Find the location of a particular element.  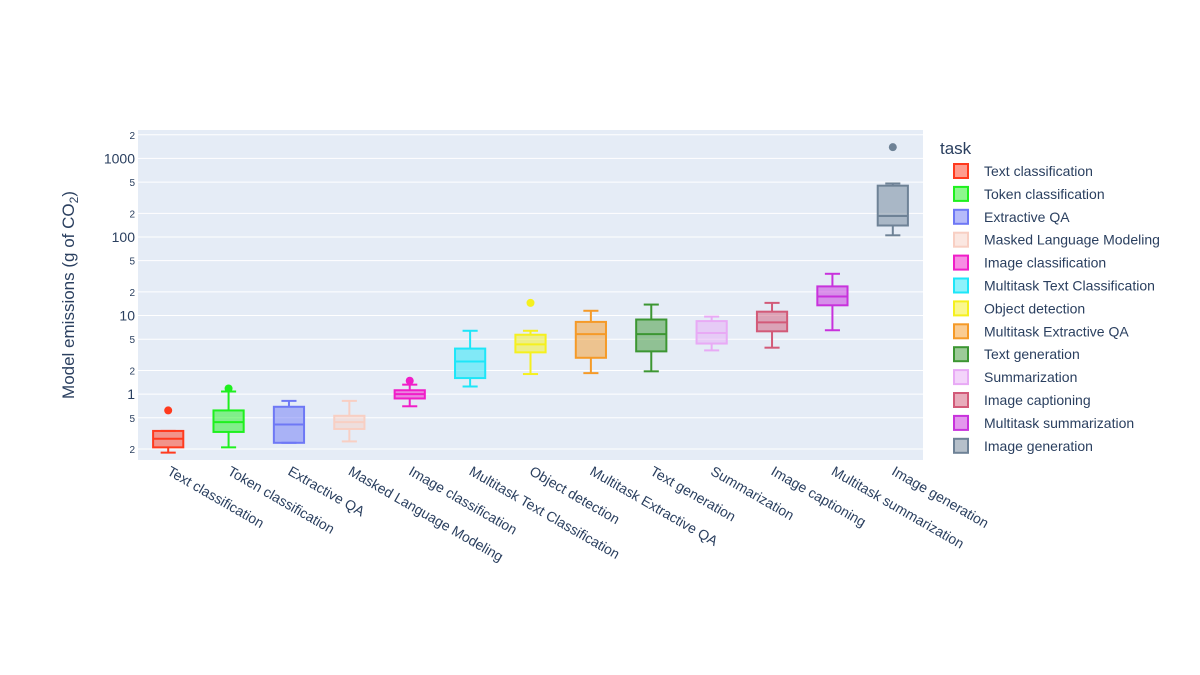

legend-item: Image generation is located at coordinates (1023, 445).